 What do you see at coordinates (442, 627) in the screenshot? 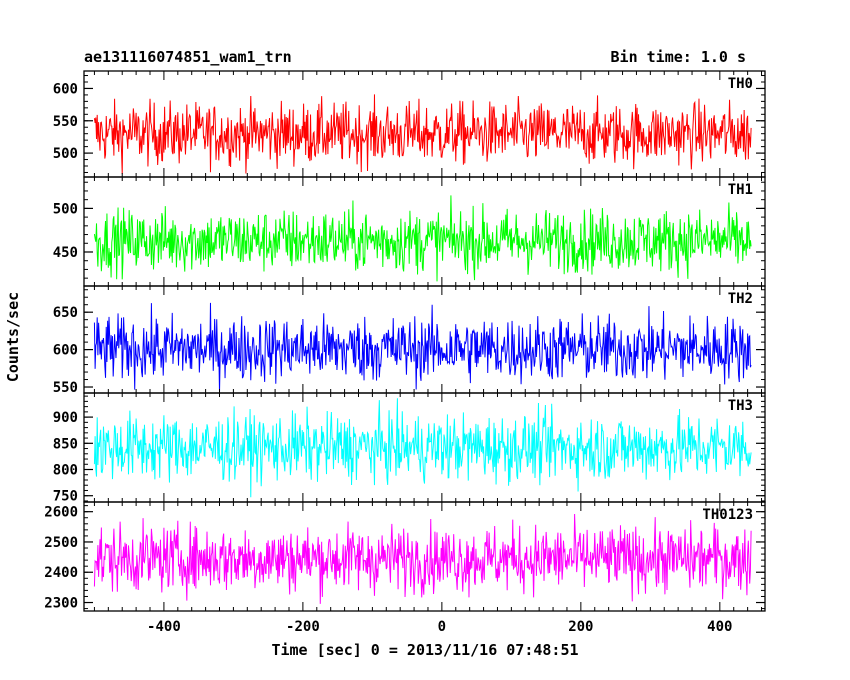
I see `x-tick-label: 0` at bounding box center [442, 627].